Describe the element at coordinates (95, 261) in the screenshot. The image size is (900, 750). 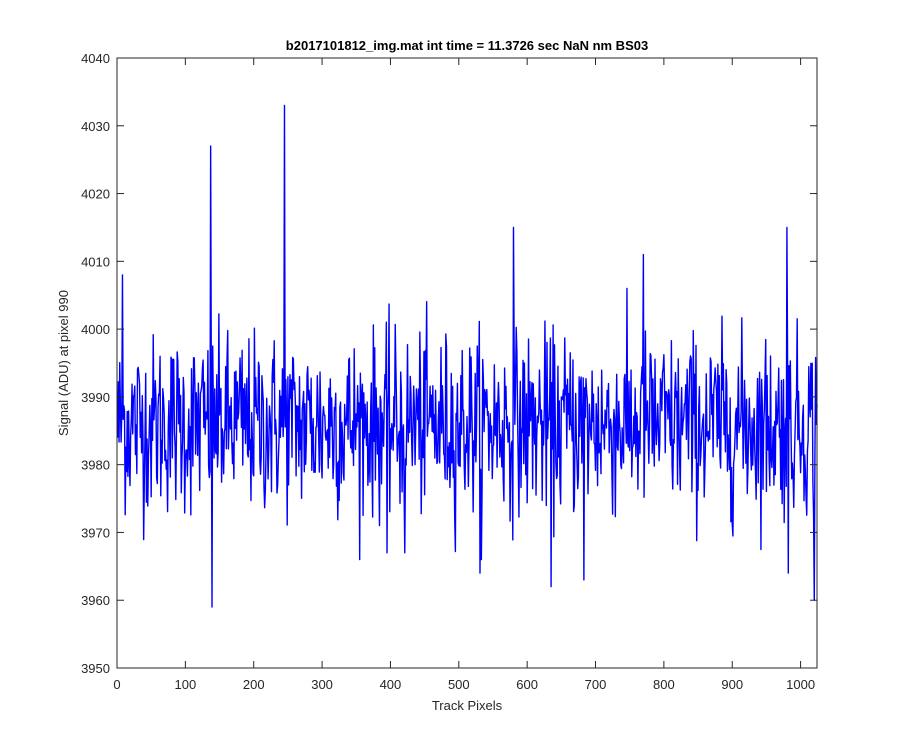
I see `y-tick-label: 4010` at that location.